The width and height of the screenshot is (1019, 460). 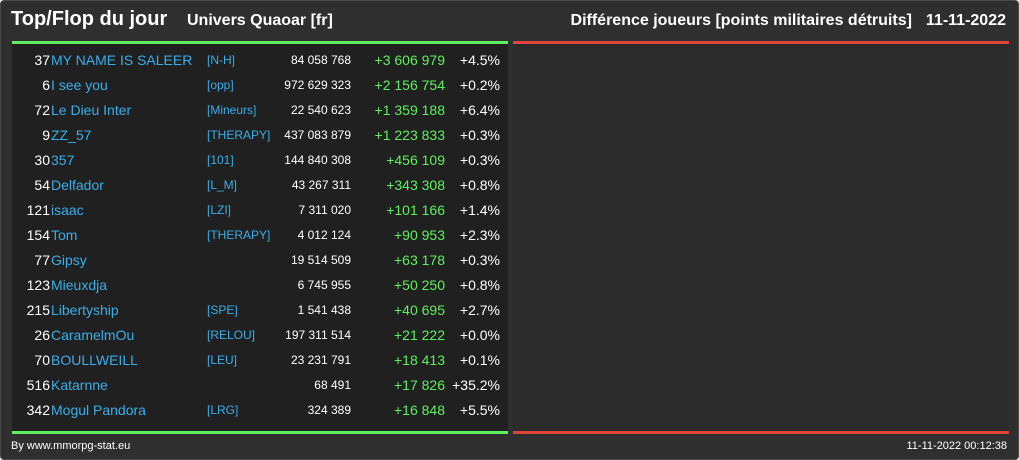 I want to click on page-title: Top/Flop du jour, so click(x=89, y=19).